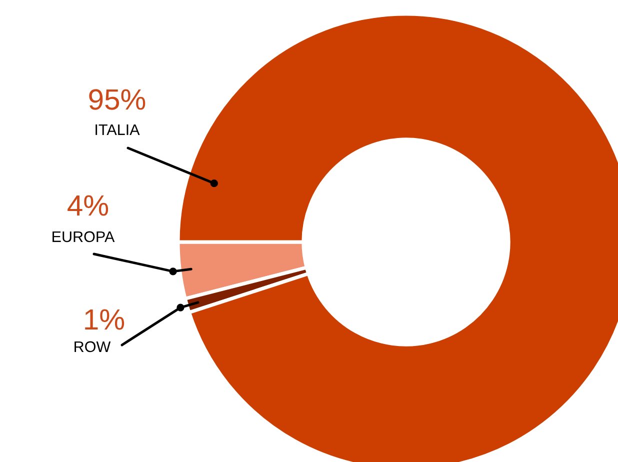 The height and width of the screenshot is (462, 618). I want to click on data-label: 1%, so click(104, 319).